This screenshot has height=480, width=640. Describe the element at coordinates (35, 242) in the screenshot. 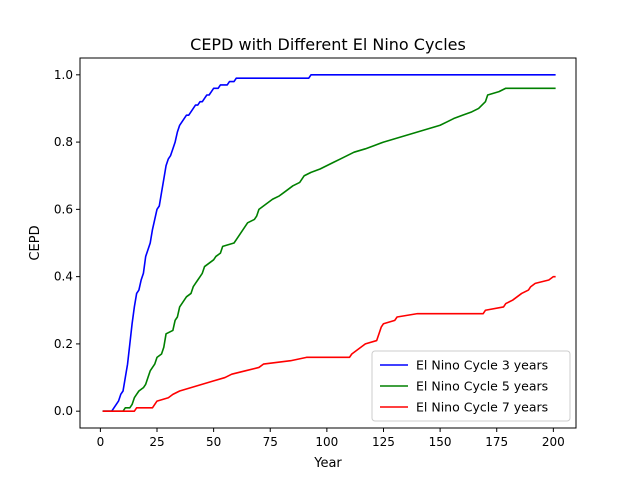

I see `y-axis-label: CEPD` at that location.